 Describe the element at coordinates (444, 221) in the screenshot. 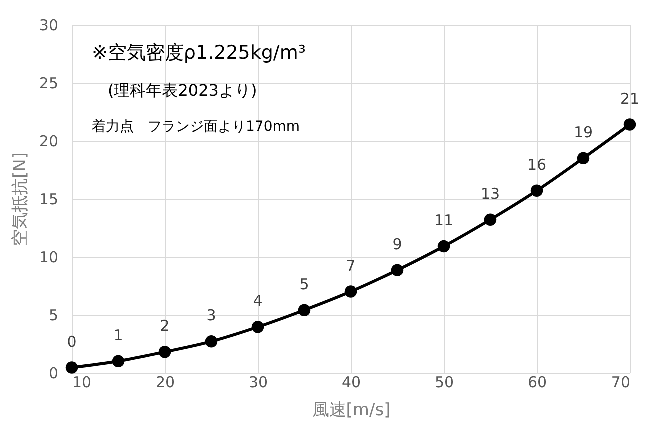

I see `data-label: 11` at that location.